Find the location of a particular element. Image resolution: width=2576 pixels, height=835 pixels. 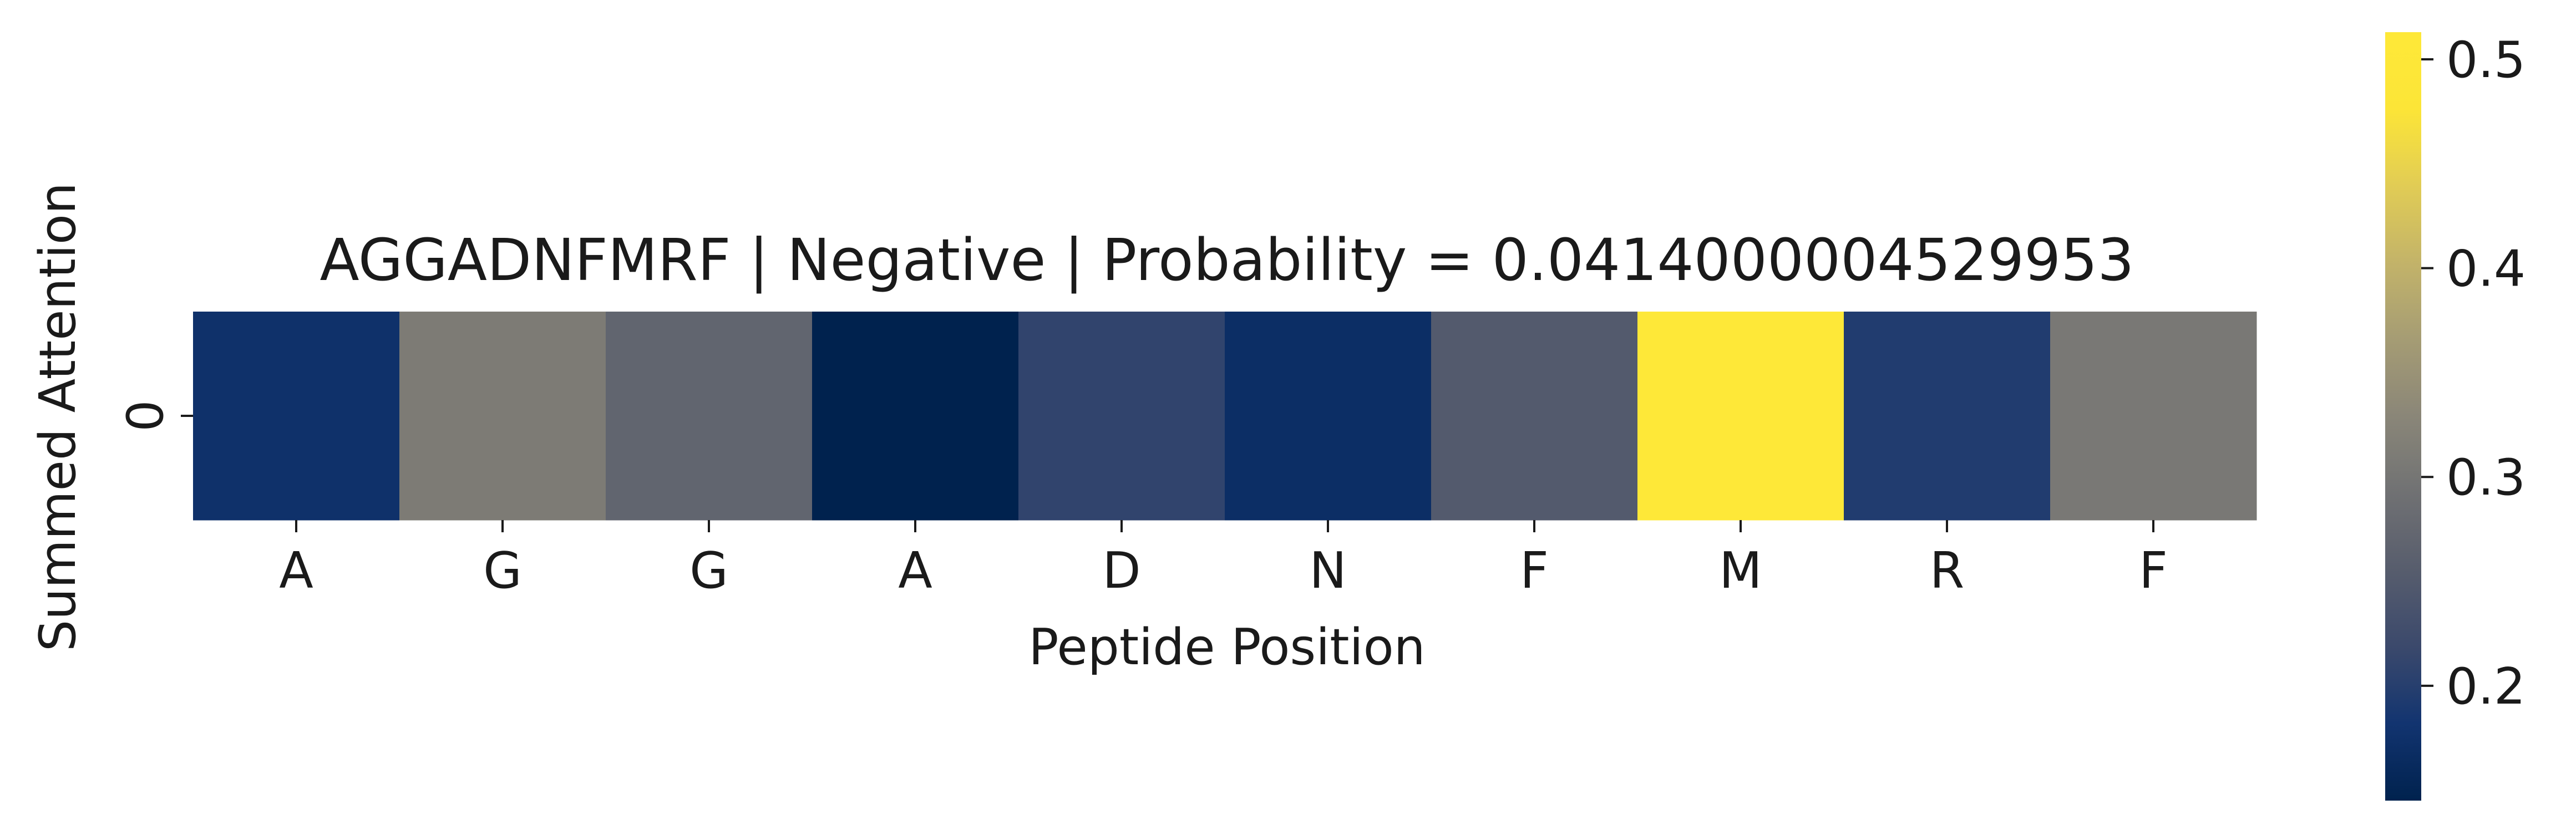

colorbar: 0.2 0.3 0.4 0.5 is located at coordinates (2455, 416).